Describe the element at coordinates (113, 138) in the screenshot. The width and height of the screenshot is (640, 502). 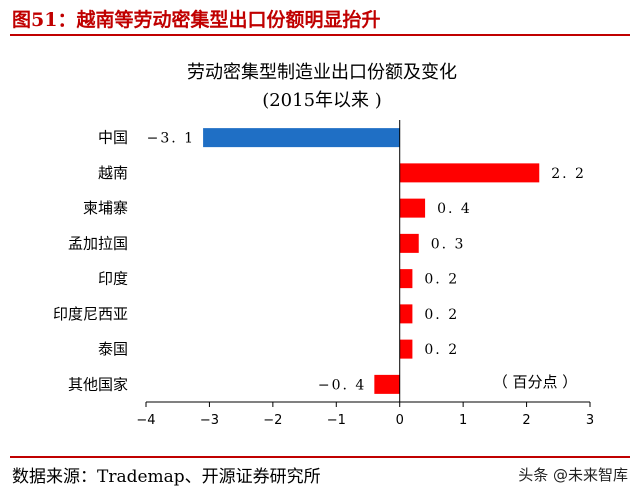
I see `category-label: 中国` at that location.